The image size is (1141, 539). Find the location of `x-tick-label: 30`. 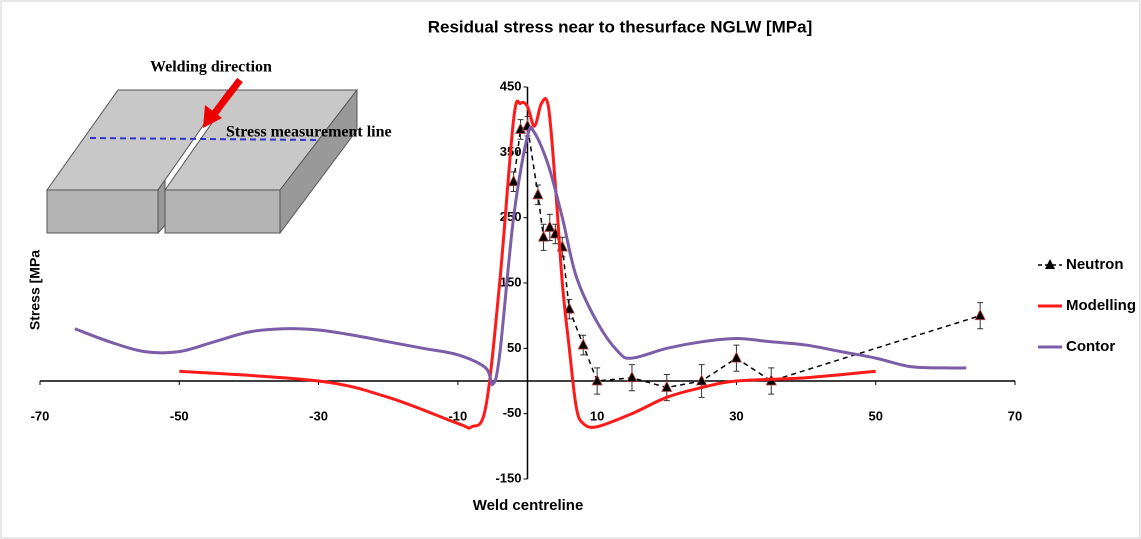

x-tick-label: 30 is located at coordinates (736, 415).